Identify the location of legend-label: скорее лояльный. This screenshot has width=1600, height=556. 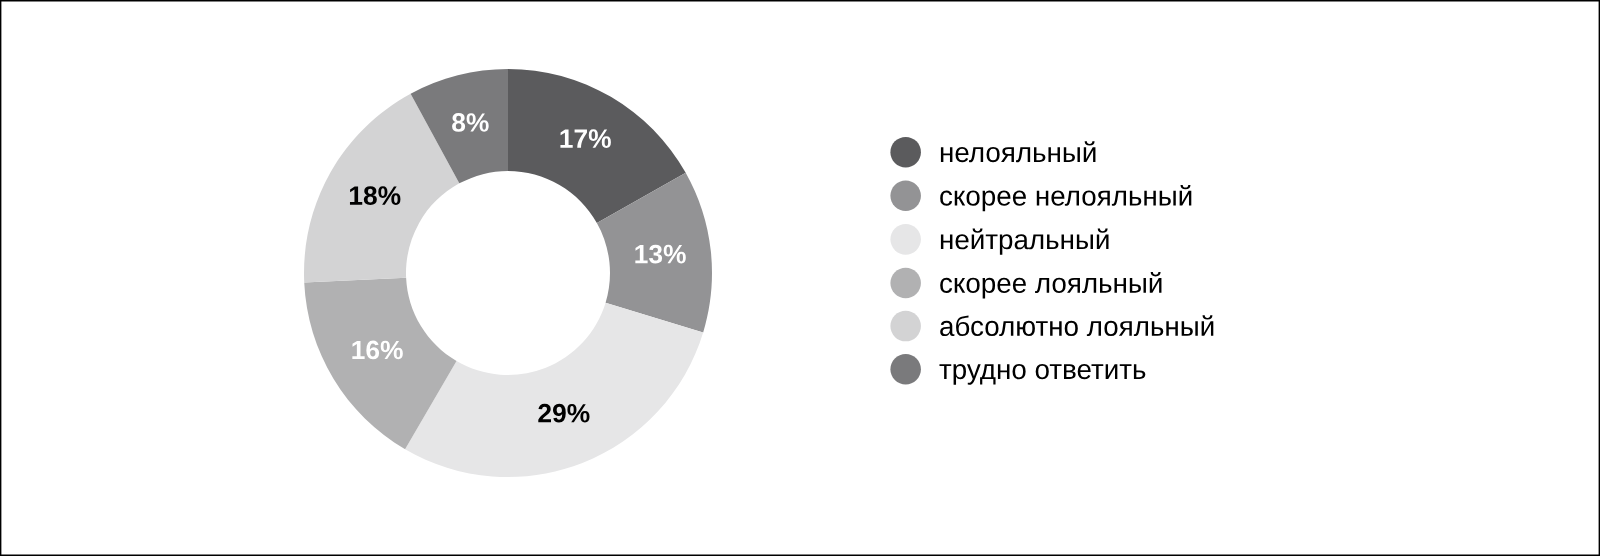
(1051, 285).